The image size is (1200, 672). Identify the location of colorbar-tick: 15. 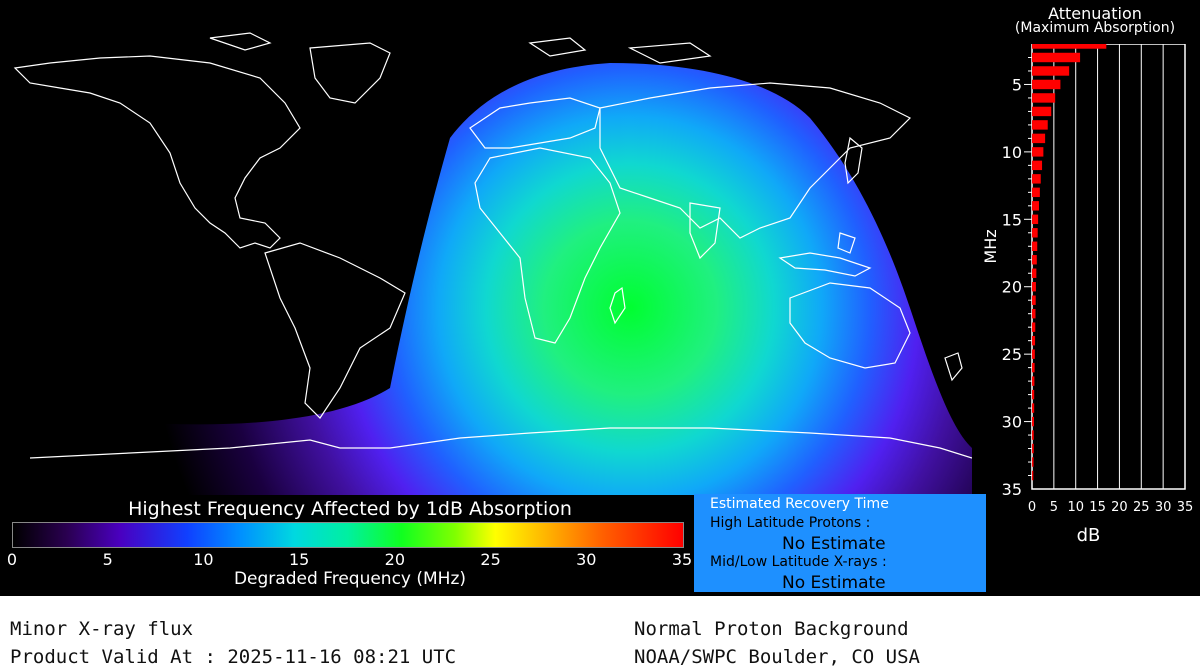
(299, 559).